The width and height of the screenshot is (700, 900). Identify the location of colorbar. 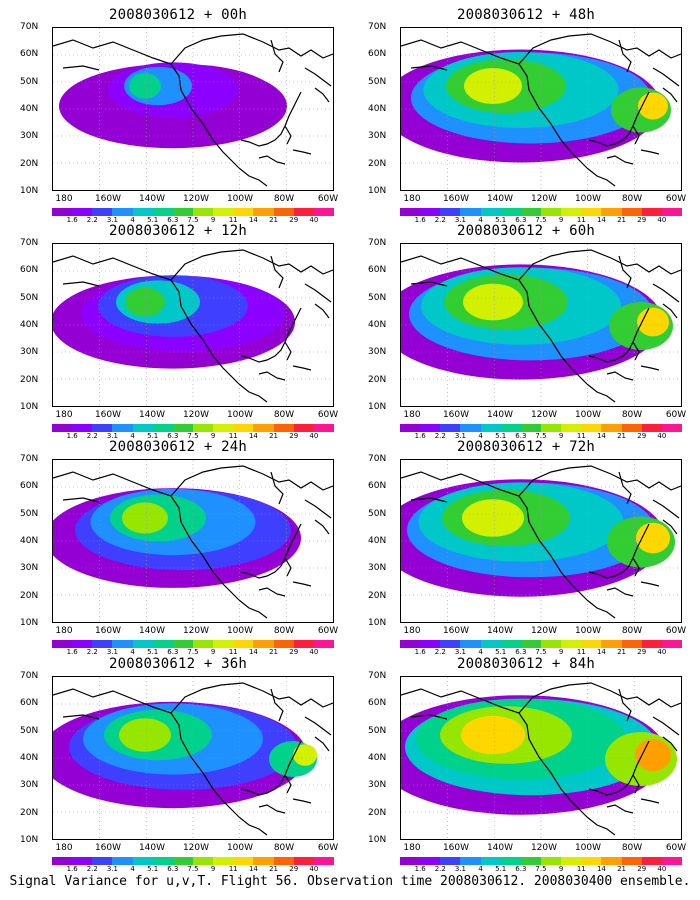
(541, 861).